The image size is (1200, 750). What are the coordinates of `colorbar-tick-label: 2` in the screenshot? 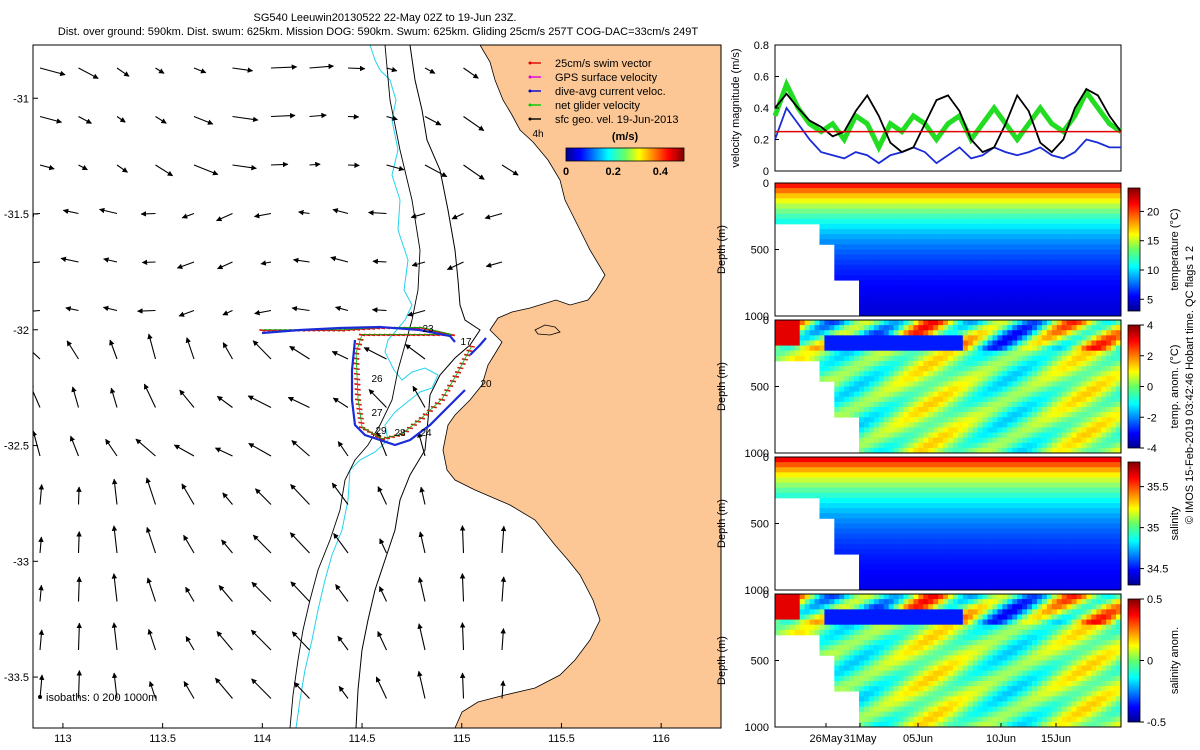 It's located at (1150, 357).